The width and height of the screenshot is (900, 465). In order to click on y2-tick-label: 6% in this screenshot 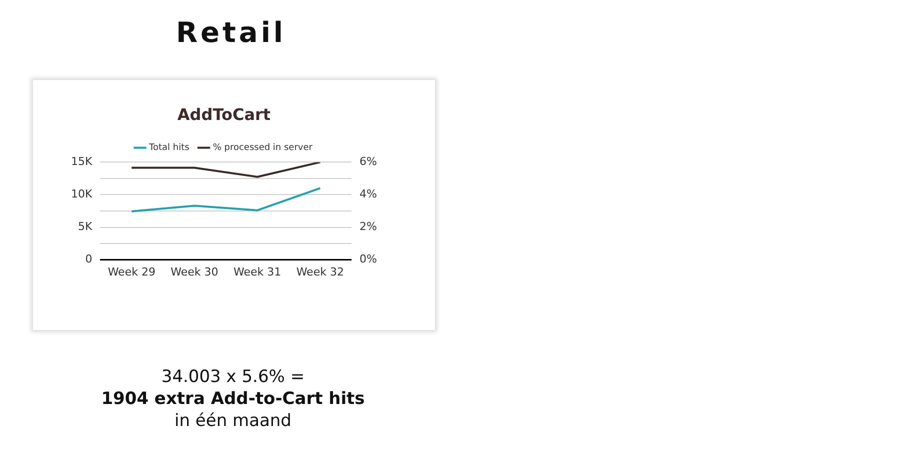, I will do `click(368, 161)`.